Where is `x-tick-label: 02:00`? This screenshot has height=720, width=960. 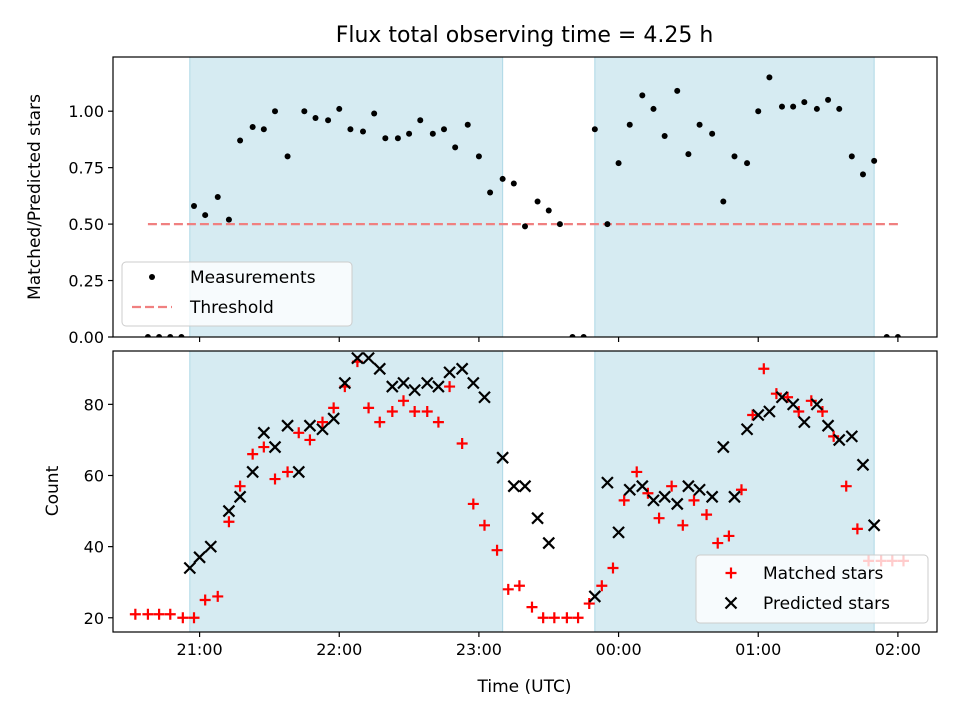 x-tick-label: 02:00 is located at coordinates (898, 649).